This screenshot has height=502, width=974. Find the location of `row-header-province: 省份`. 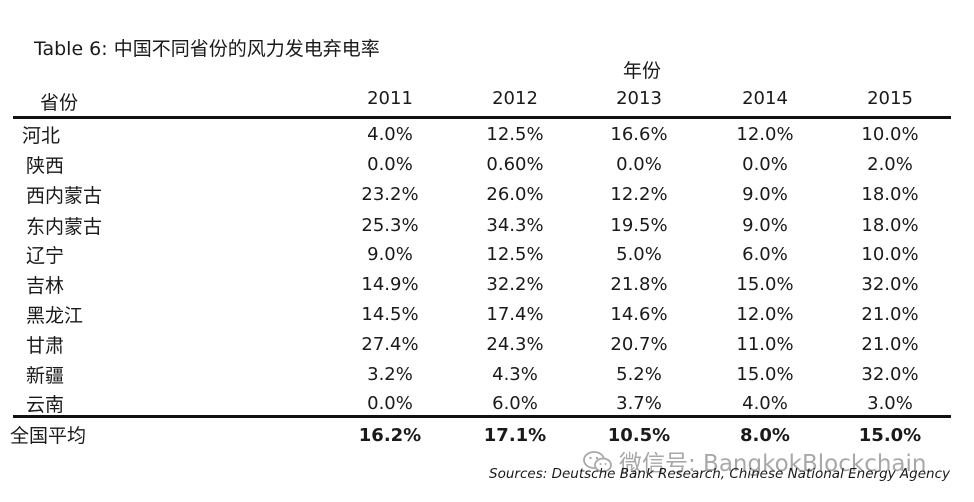

row-header-province: 省份 is located at coordinates (59, 103).